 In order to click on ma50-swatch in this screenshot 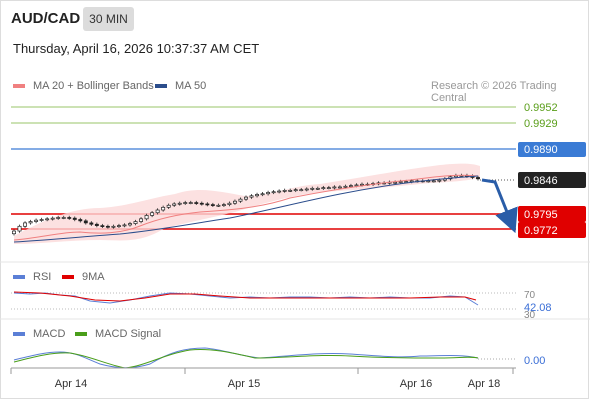, I will do `click(161, 86)`.